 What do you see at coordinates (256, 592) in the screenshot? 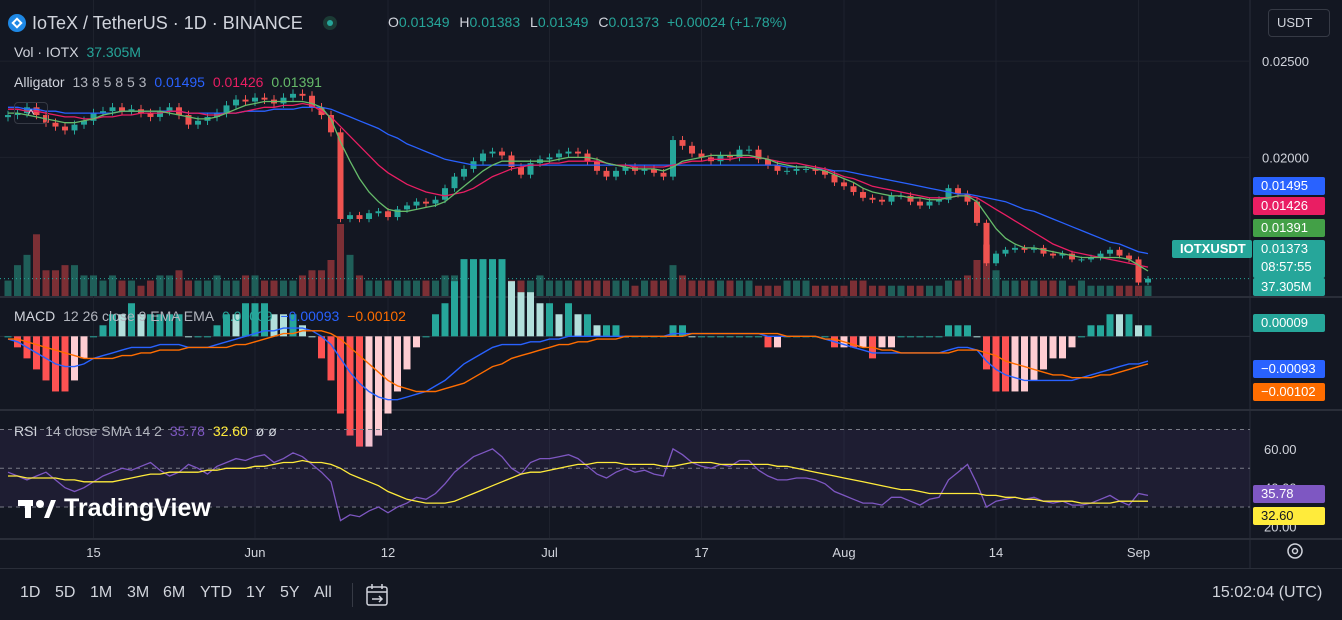
I see `timeframe-1y-button: 1Y` at bounding box center [256, 592].